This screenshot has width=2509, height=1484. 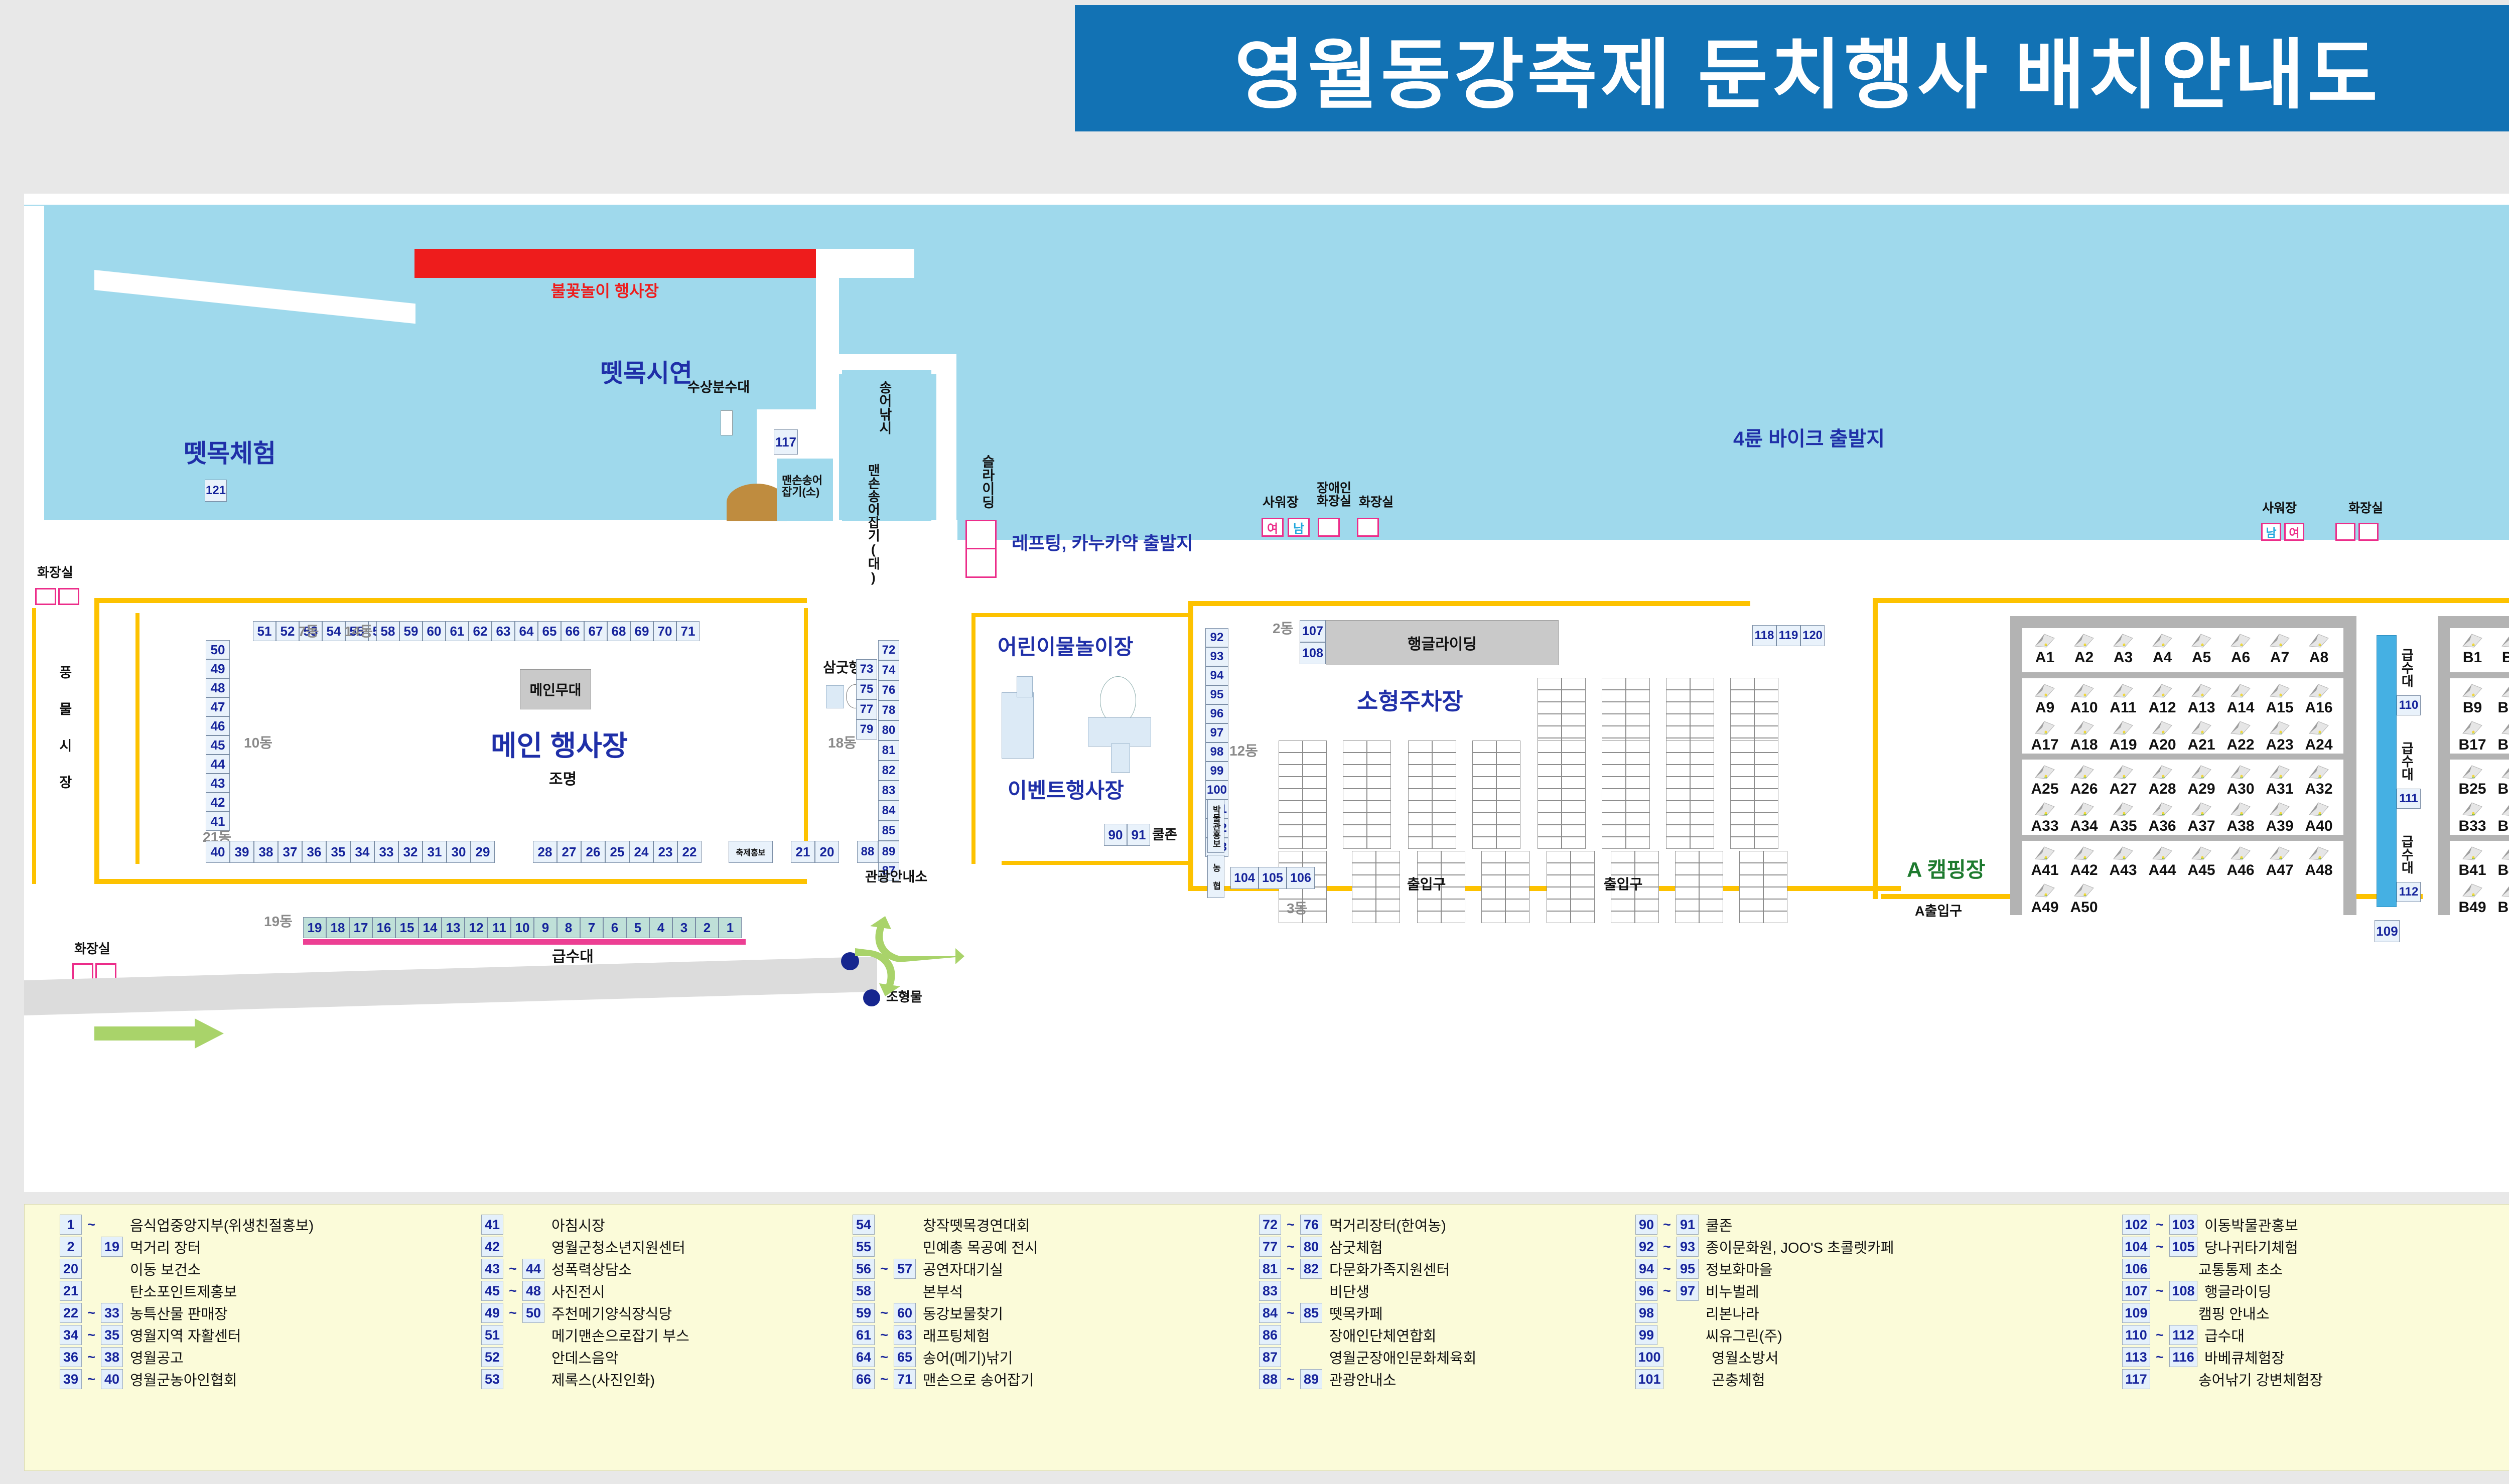 What do you see at coordinates (2084, 789) in the screenshot?
I see `campsite-label-A26: A26` at bounding box center [2084, 789].